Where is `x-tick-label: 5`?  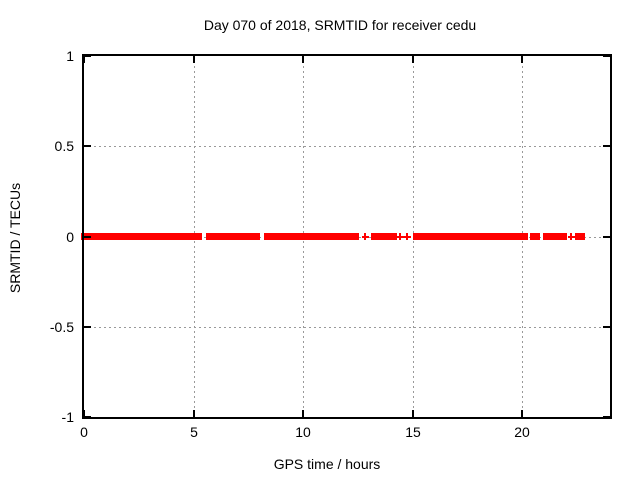 x-tick-label: 5 is located at coordinates (194, 432).